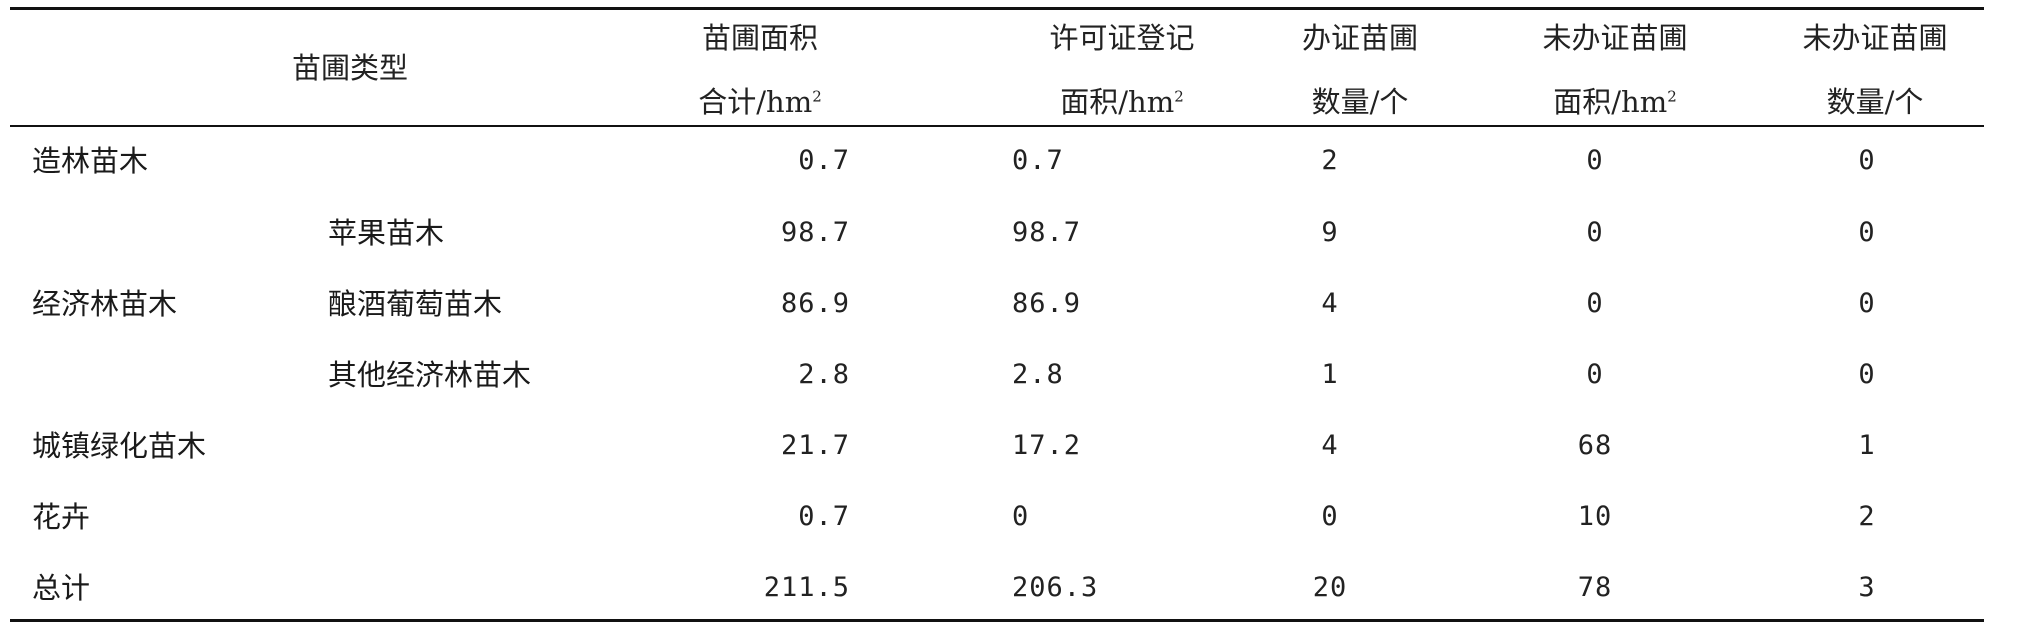 This screenshot has height=640, width=2024. Describe the element at coordinates (119, 446) in the screenshot. I see `cell-category: 城镇绿化苗木` at that location.